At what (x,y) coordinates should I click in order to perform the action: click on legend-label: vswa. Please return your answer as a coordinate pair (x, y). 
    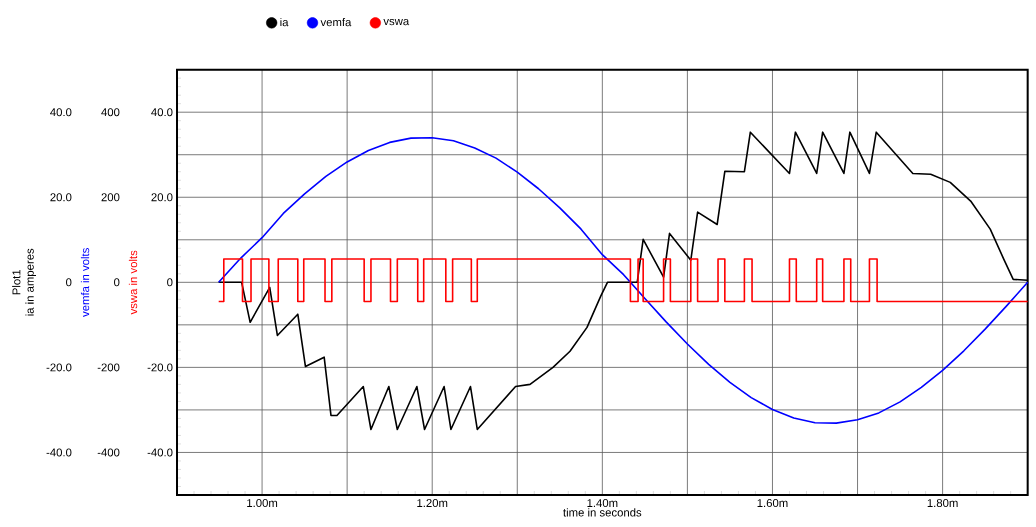
    Looking at the image, I should click on (396, 22).